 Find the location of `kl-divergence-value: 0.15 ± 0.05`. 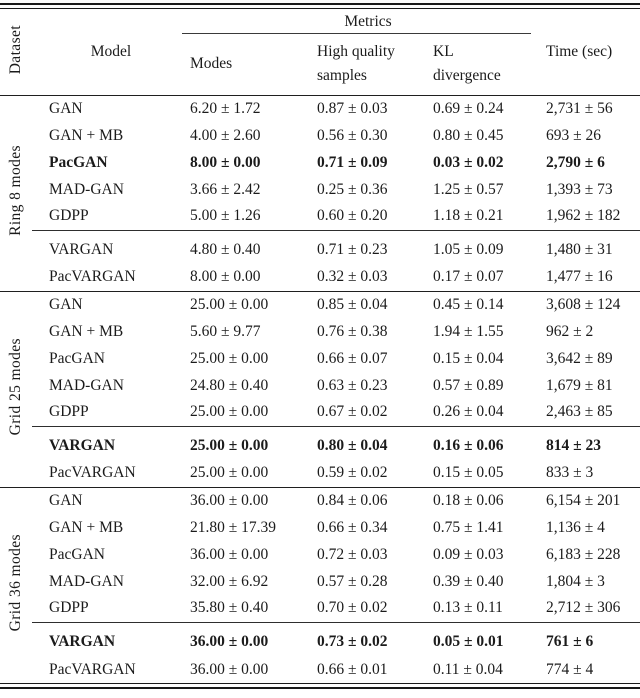

kl-divergence-value: 0.15 ± 0.05 is located at coordinates (468, 473).